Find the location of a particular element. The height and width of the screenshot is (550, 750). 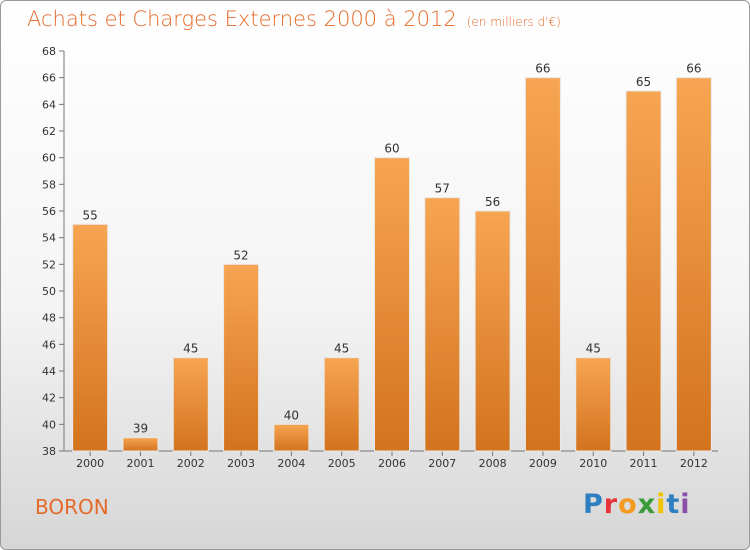

data-label-2001: 39 is located at coordinates (140, 429).